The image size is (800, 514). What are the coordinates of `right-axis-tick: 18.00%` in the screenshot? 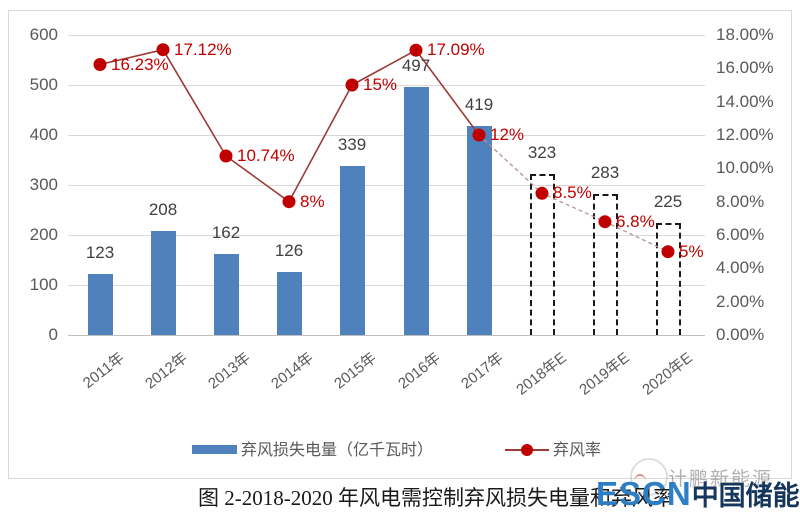 It's located at (745, 34).